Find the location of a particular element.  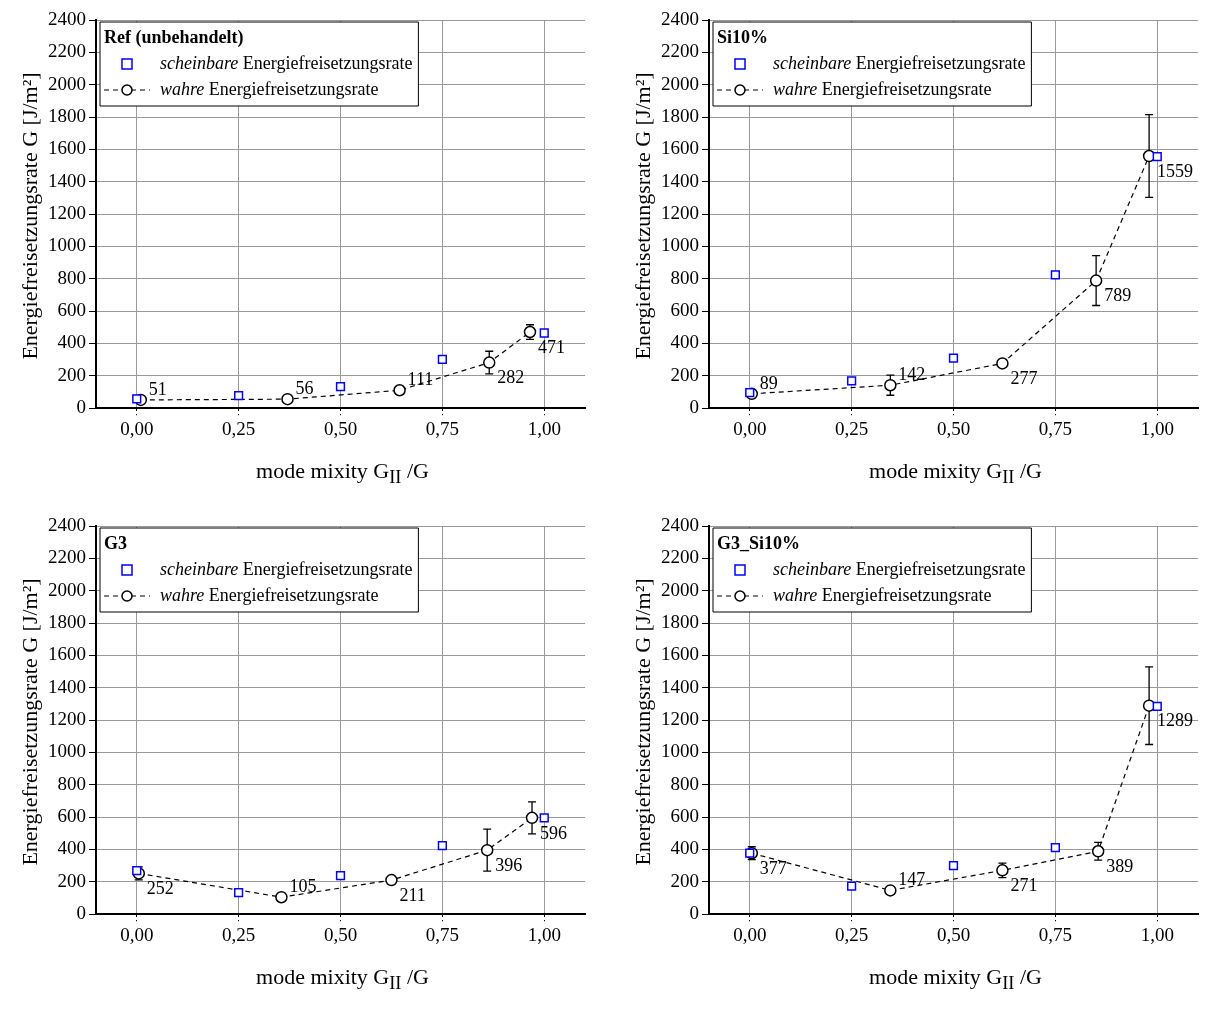

data-label: 596 is located at coordinates (554, 832).